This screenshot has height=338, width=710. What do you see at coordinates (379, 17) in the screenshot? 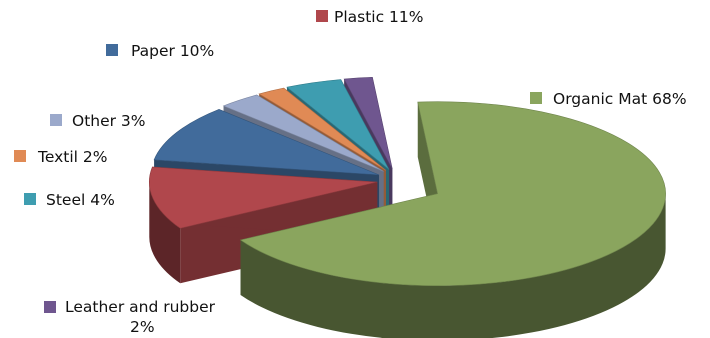
I see `plastic-label: Plastic 11%` at bounding box center [379, 17].